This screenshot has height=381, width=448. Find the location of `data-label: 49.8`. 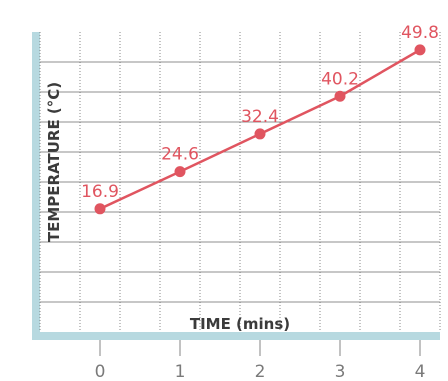

data-label: 49.8 is located at coordinates (420, 33).